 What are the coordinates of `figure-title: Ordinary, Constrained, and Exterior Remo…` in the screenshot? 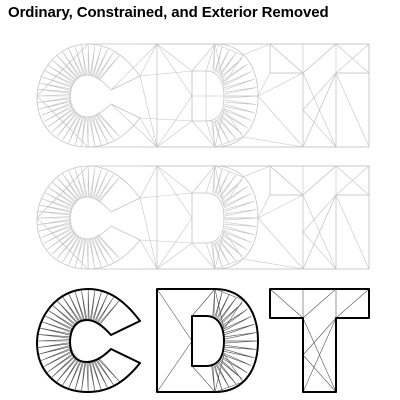 It's located at (168, 12).